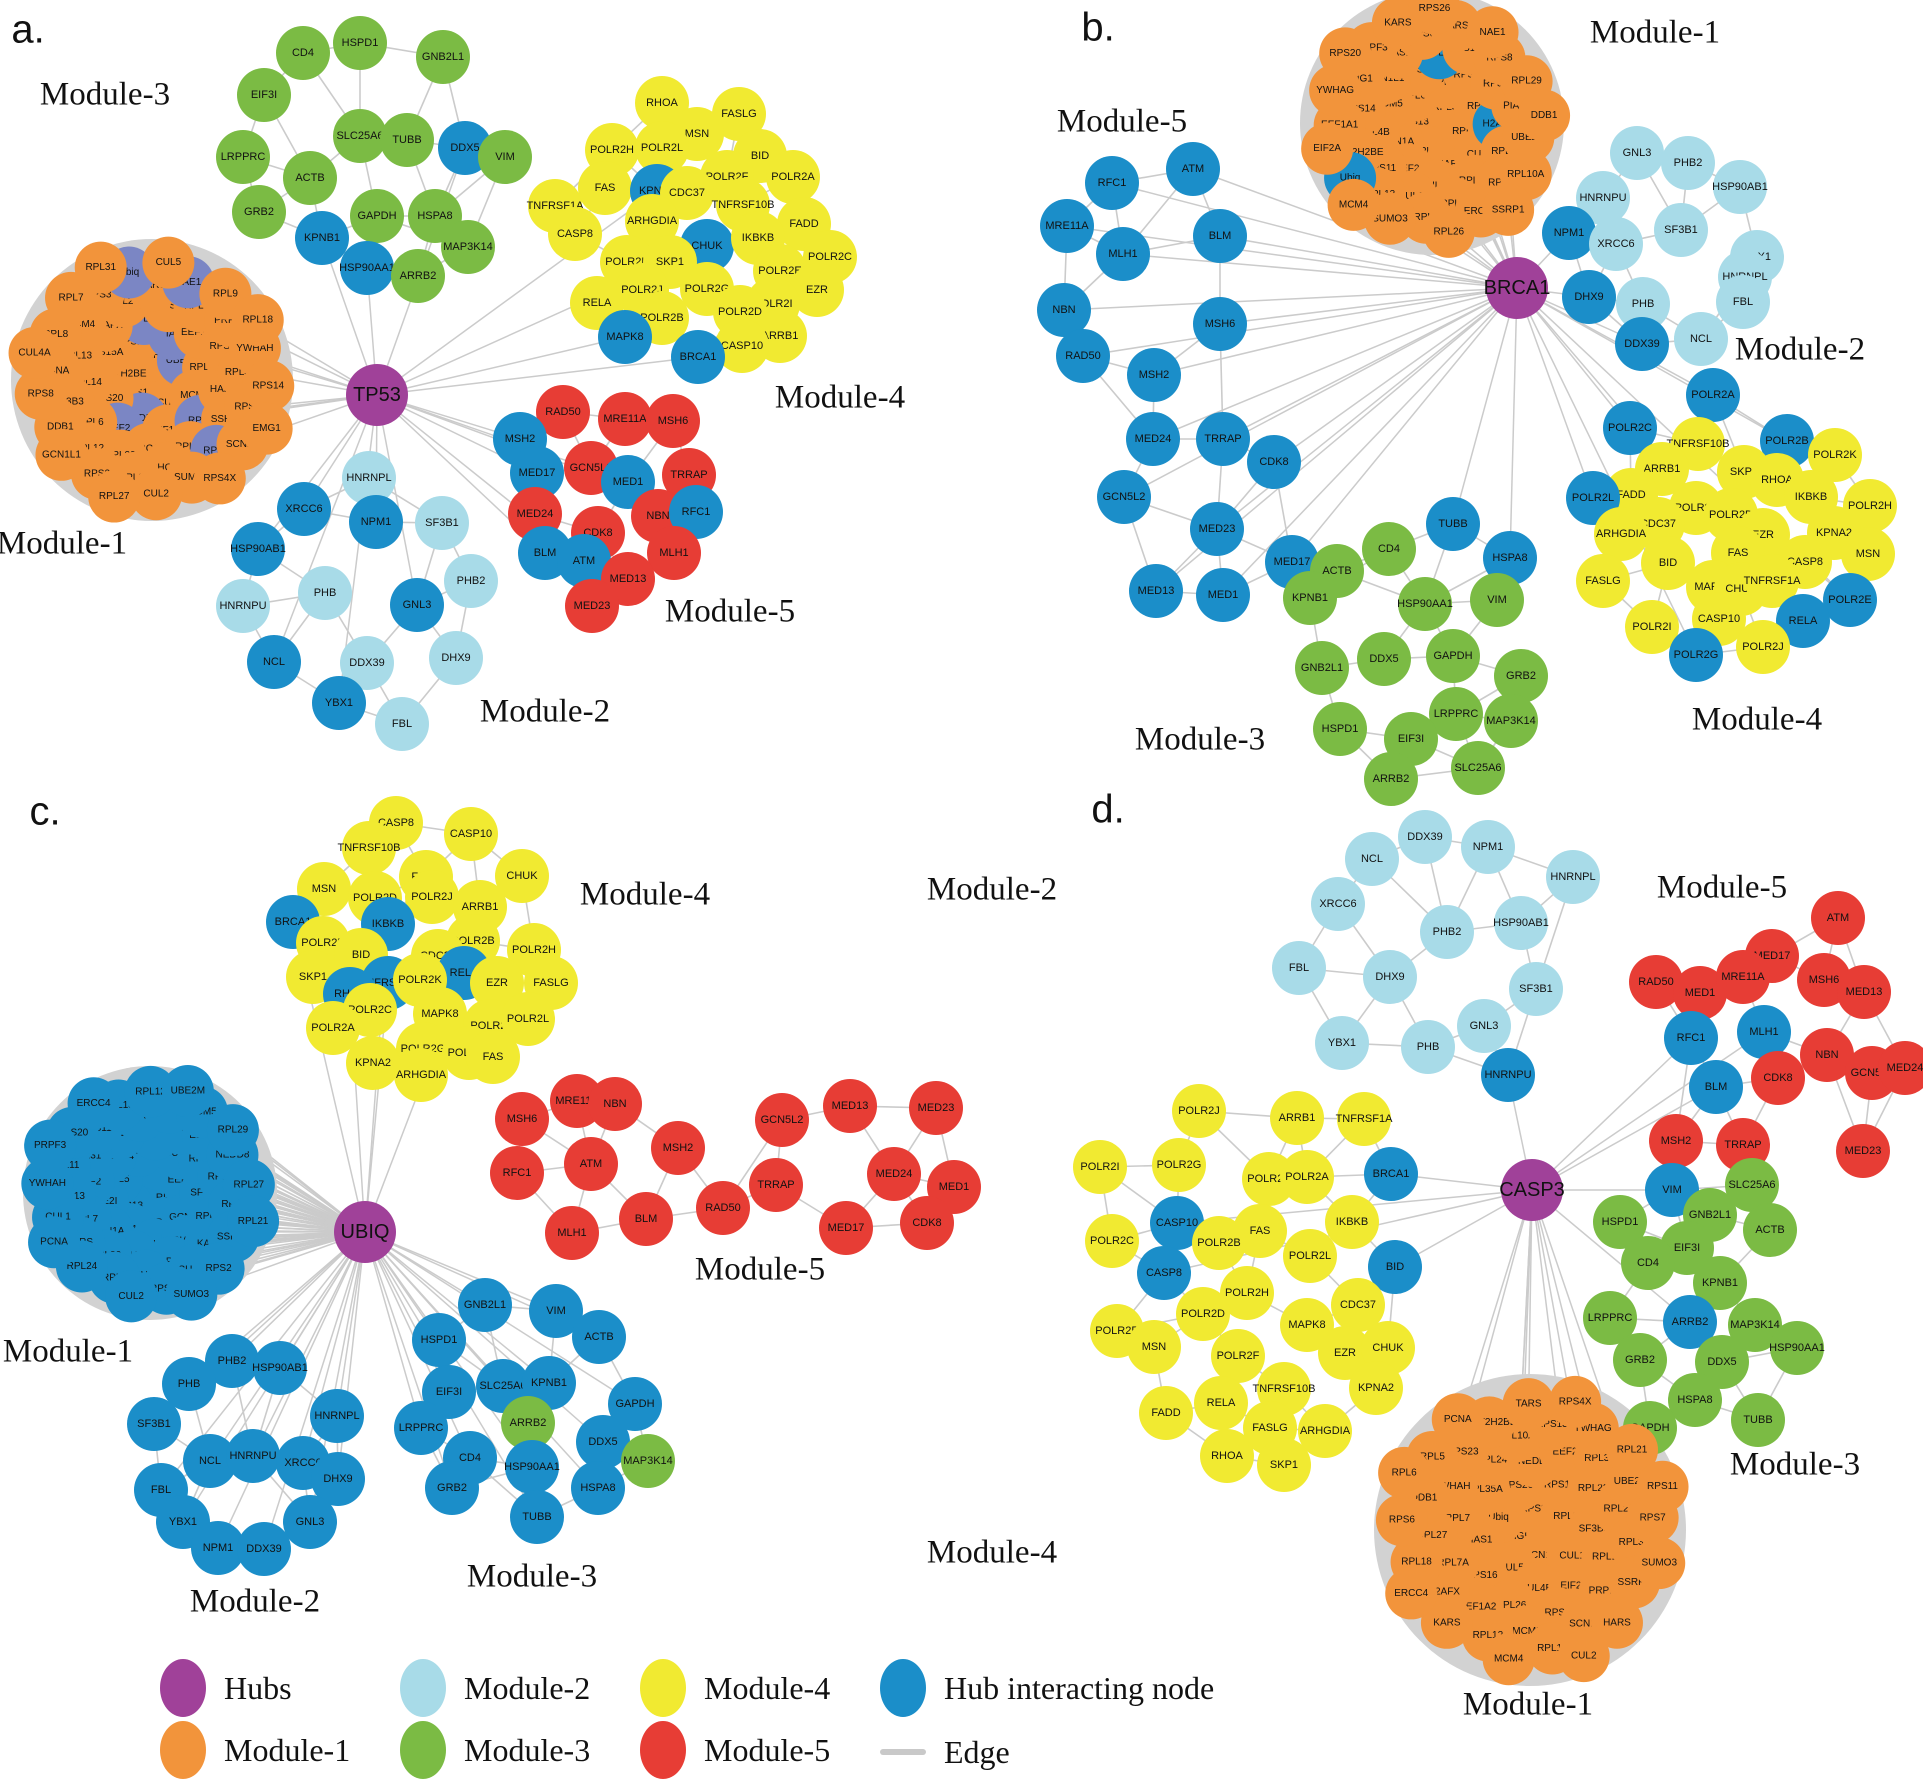 Image resolution: width=1923 pixels, height=1783 pixels. I want to click on node-brca1, so click(698, 357).